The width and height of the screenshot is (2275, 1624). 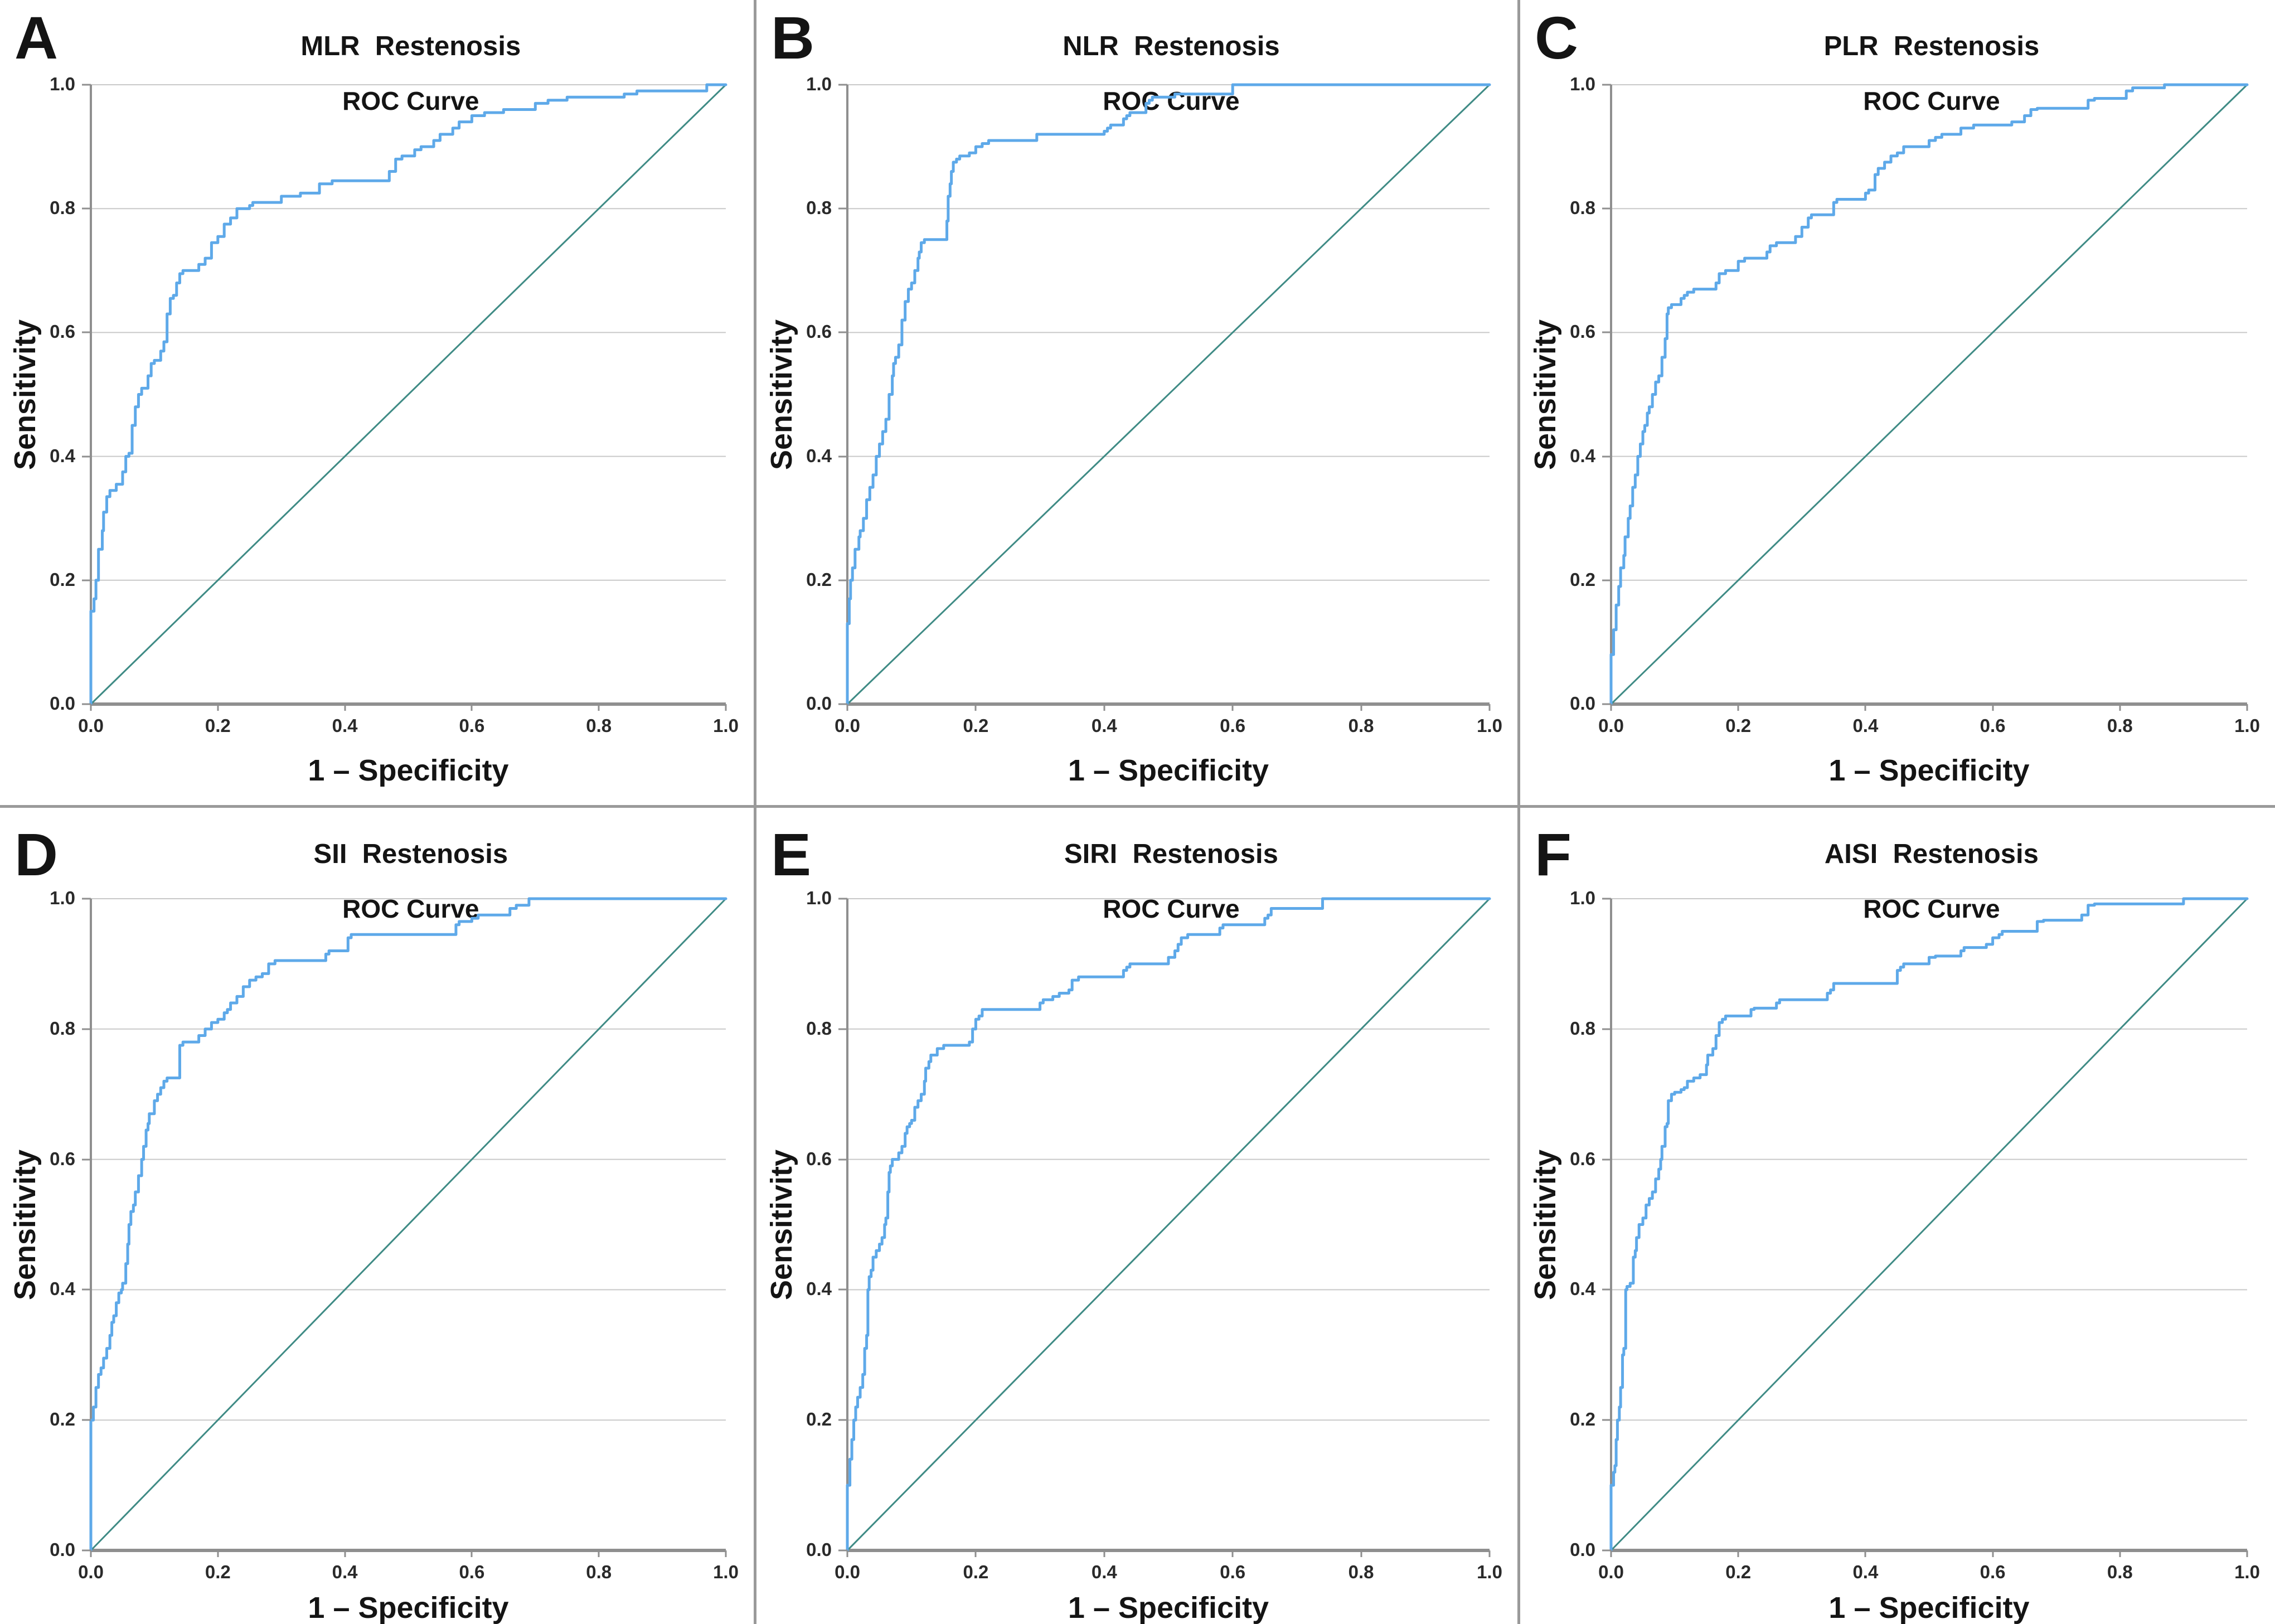 What do you see at coordinates (1553, 855) in the screenshot?
I see `panel-letter: F` at bounding box center [1553, 855].